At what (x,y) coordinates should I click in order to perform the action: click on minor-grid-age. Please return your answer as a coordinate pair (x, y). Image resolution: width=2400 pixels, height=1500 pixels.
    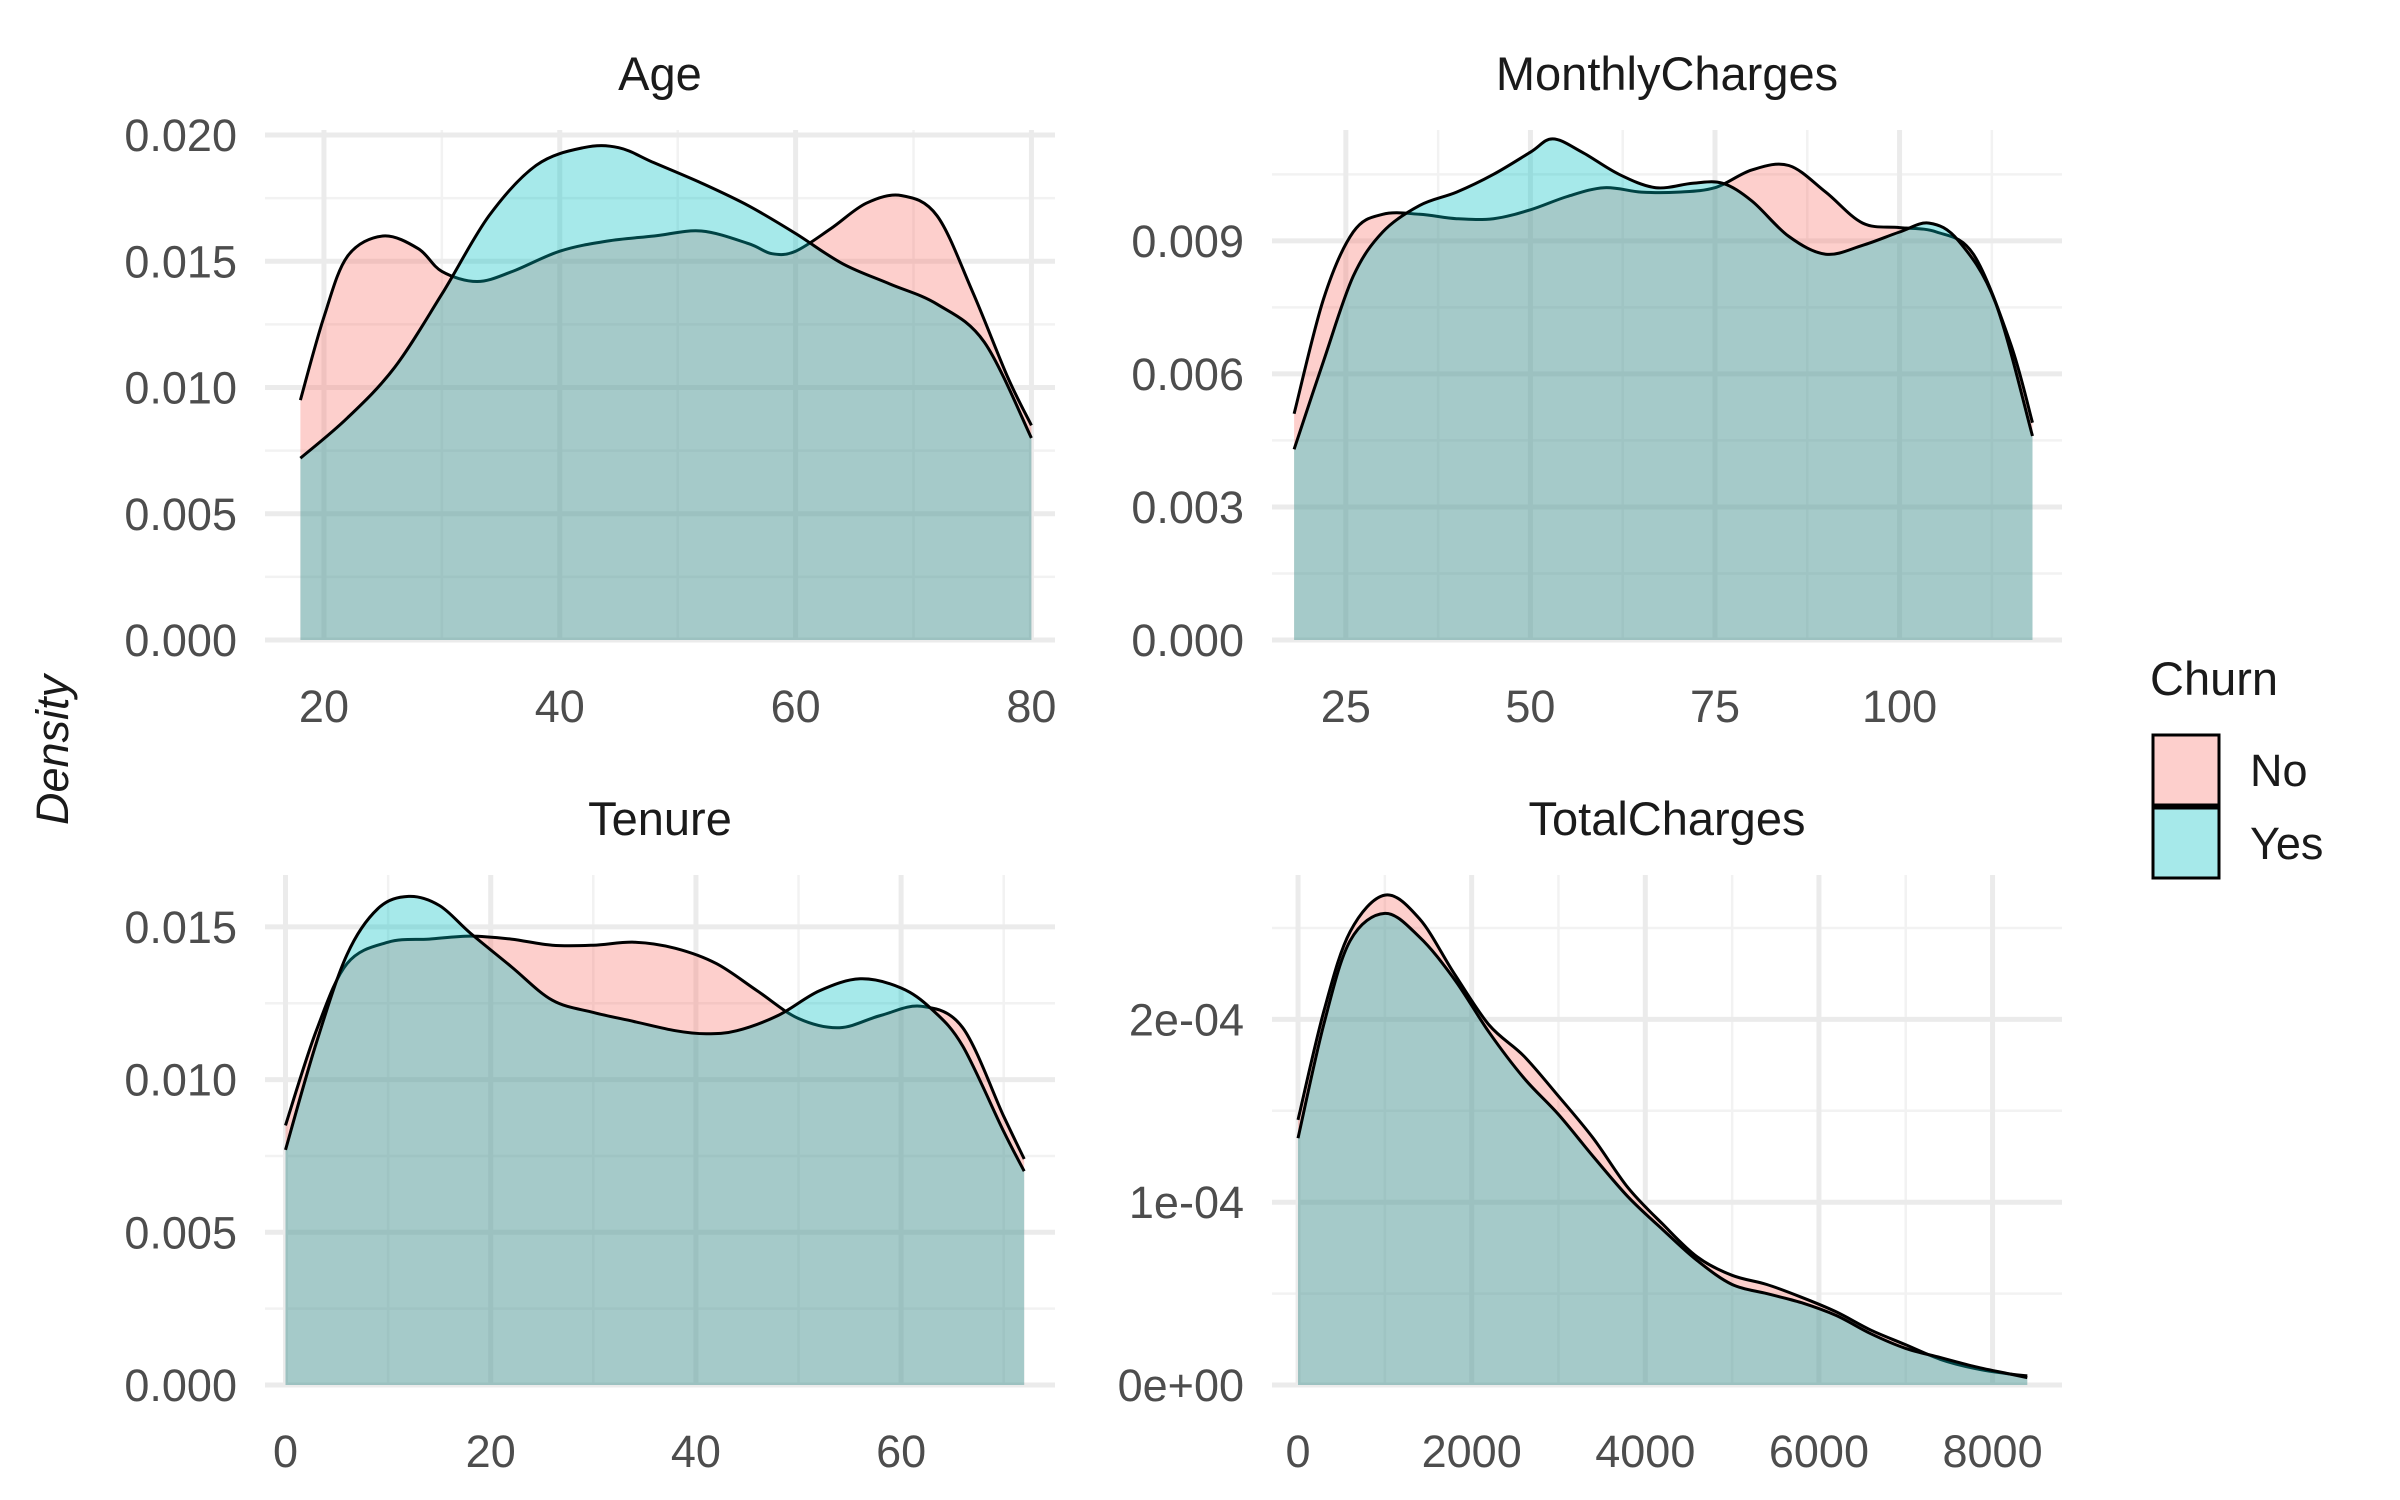
    Looking at the image, I should click on (660, 385).